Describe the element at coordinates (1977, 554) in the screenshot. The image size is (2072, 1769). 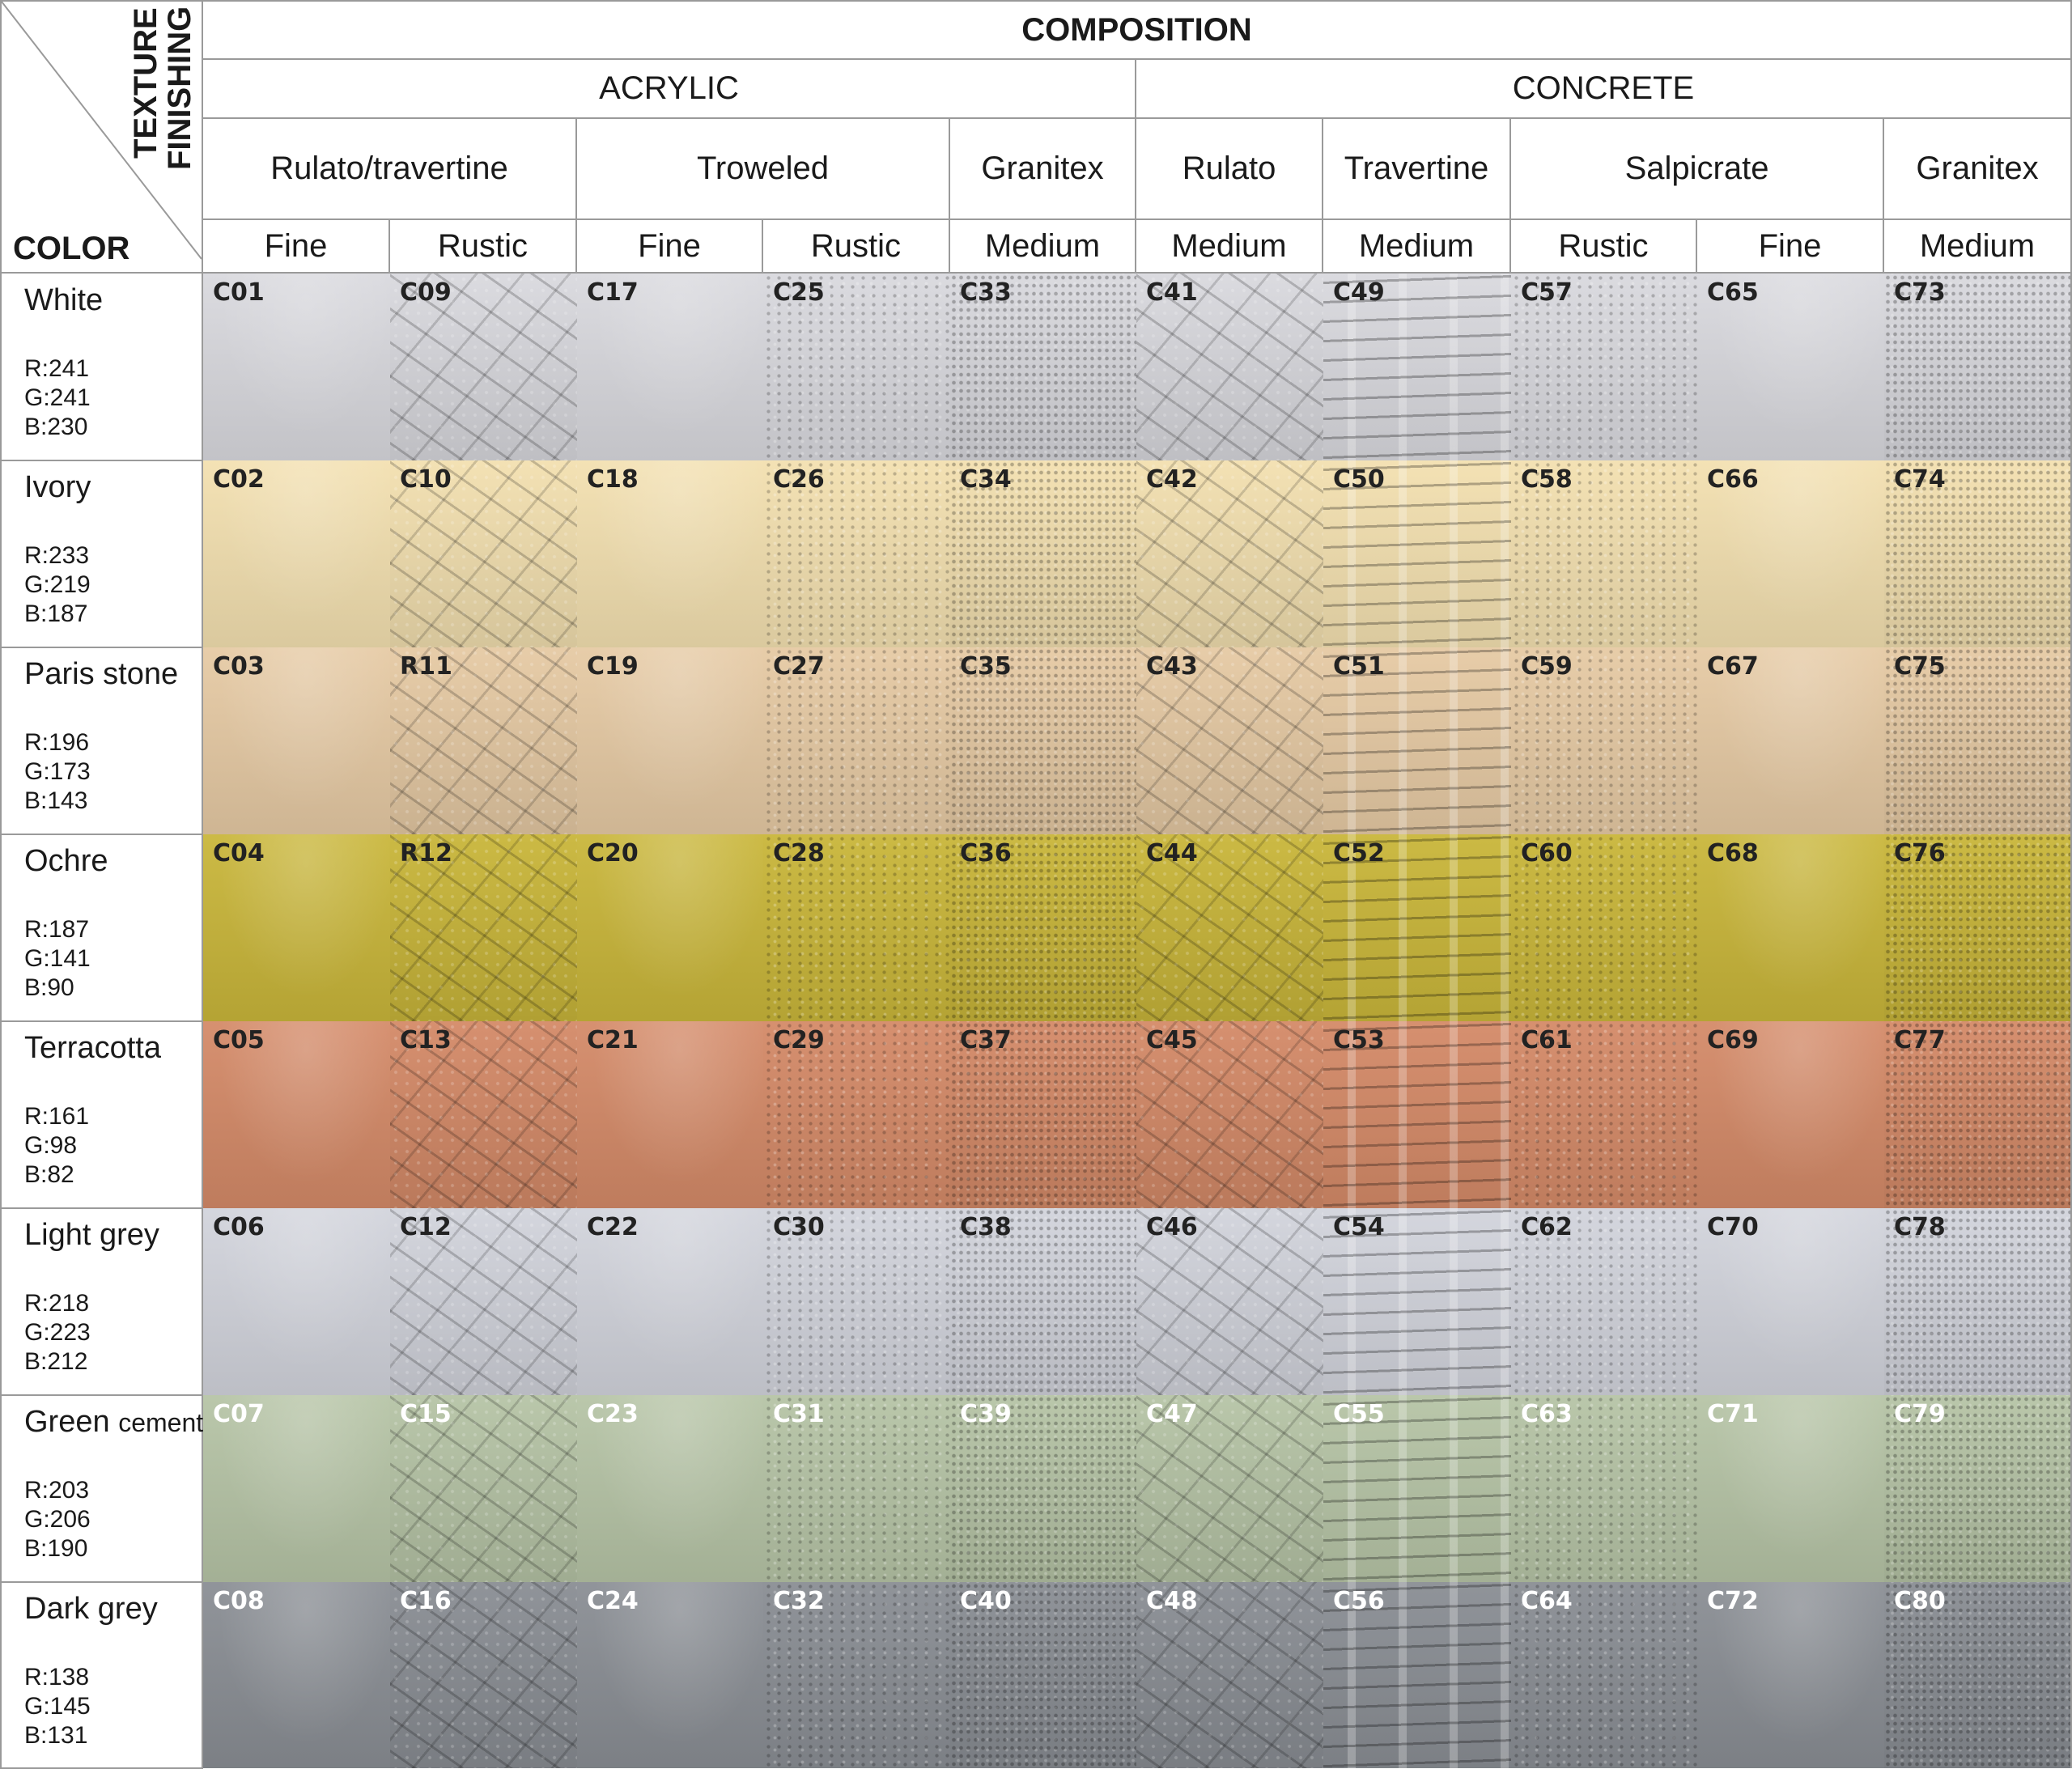
I see `swatch-cell: C74` at that location.